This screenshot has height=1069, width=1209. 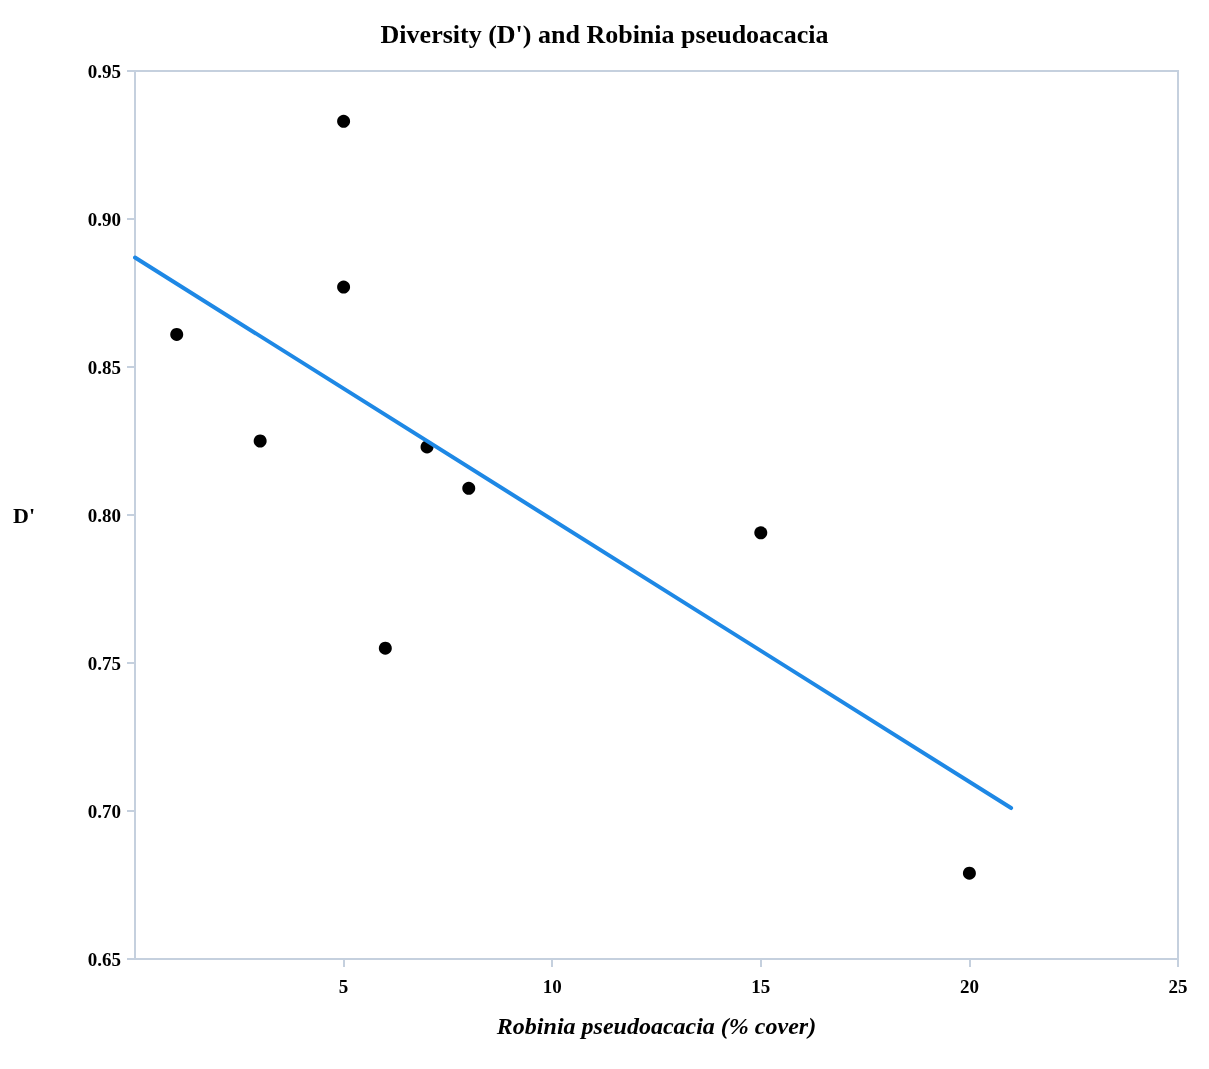 I want to click on y-tick-label: 0.85, so click(x=104, y=367).